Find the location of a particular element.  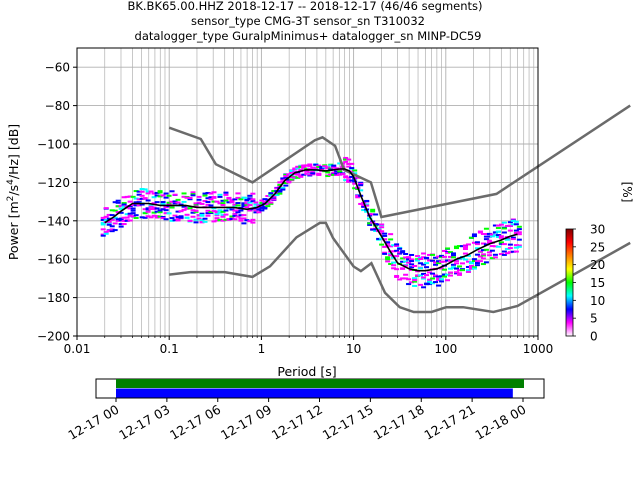

colorbar-tick-label: 5 is located at coordinates (594, 319).